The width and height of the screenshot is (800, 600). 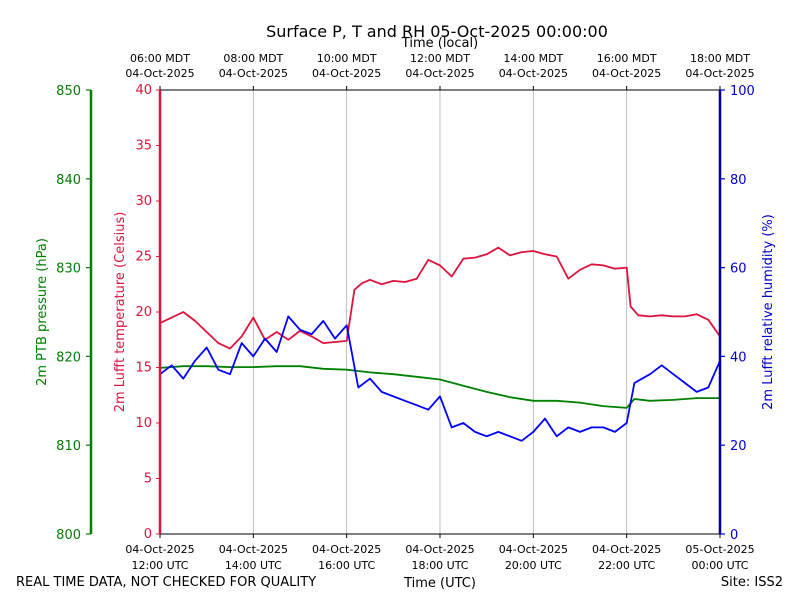 What do you see at coordinates (439, 43) in the screenshot?
I see `top-axis-label: Time (local)` at bounding box center [439, 43].